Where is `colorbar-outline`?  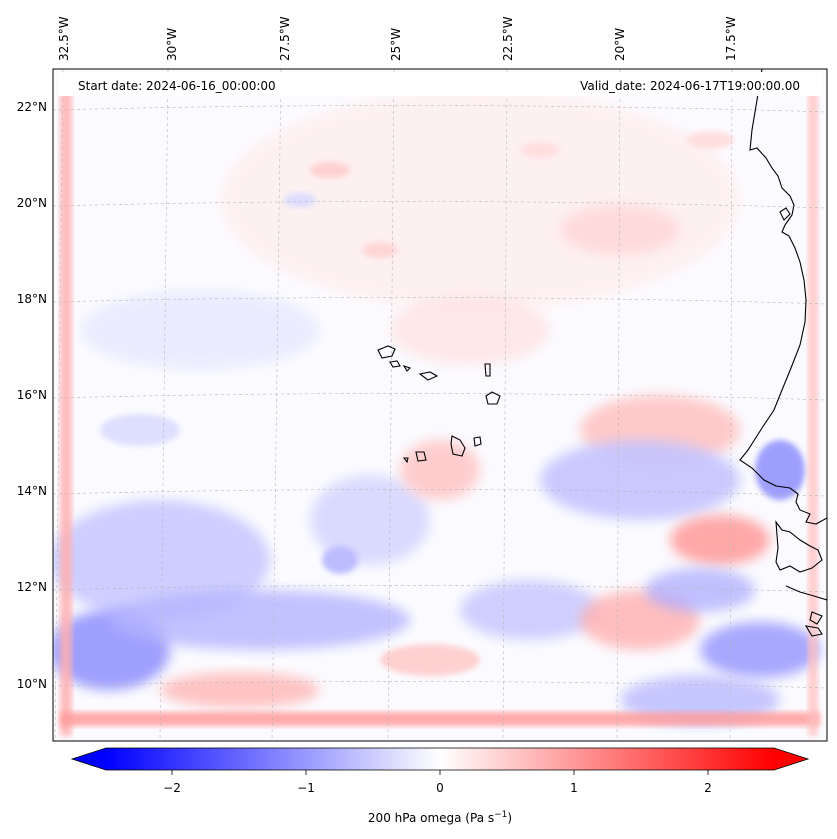 colorbar-outline is located at coordinates (440, 759).